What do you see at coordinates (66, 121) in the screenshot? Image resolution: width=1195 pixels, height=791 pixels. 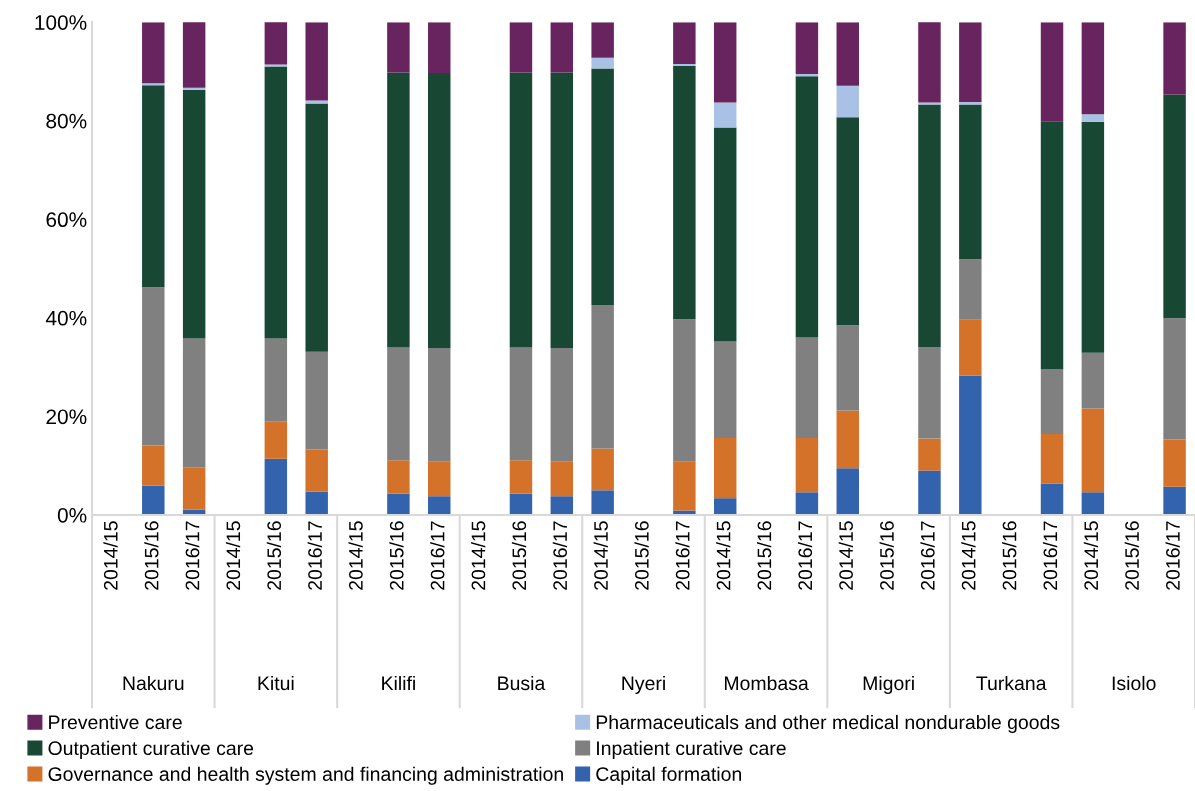 I see `y-tick-label: 80%` at bounding box center [66, 121].